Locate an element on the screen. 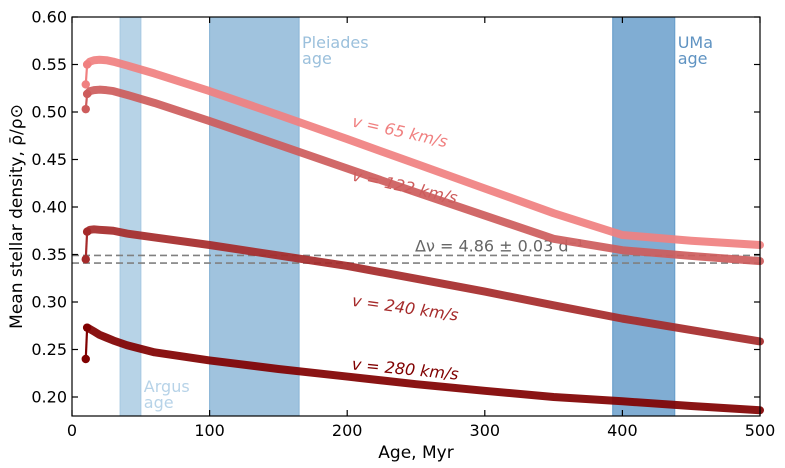 This screenshot has width=785, height=468. y-tick-label: 0.45 is located at coordinates (49, 159).